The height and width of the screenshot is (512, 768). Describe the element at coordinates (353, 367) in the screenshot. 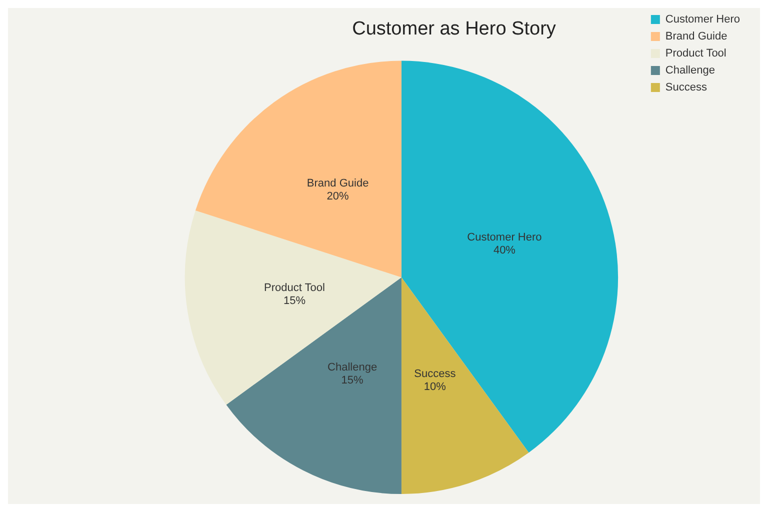

I see `slice-label: Challenge` at that location.